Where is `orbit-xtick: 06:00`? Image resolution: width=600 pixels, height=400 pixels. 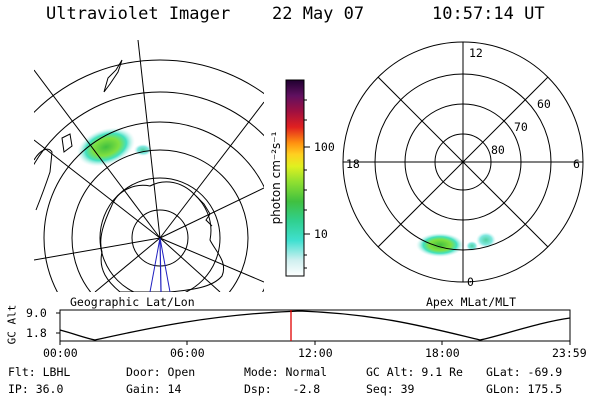
orbit-xtick: 06:00 is located at coordinates (187, 353).